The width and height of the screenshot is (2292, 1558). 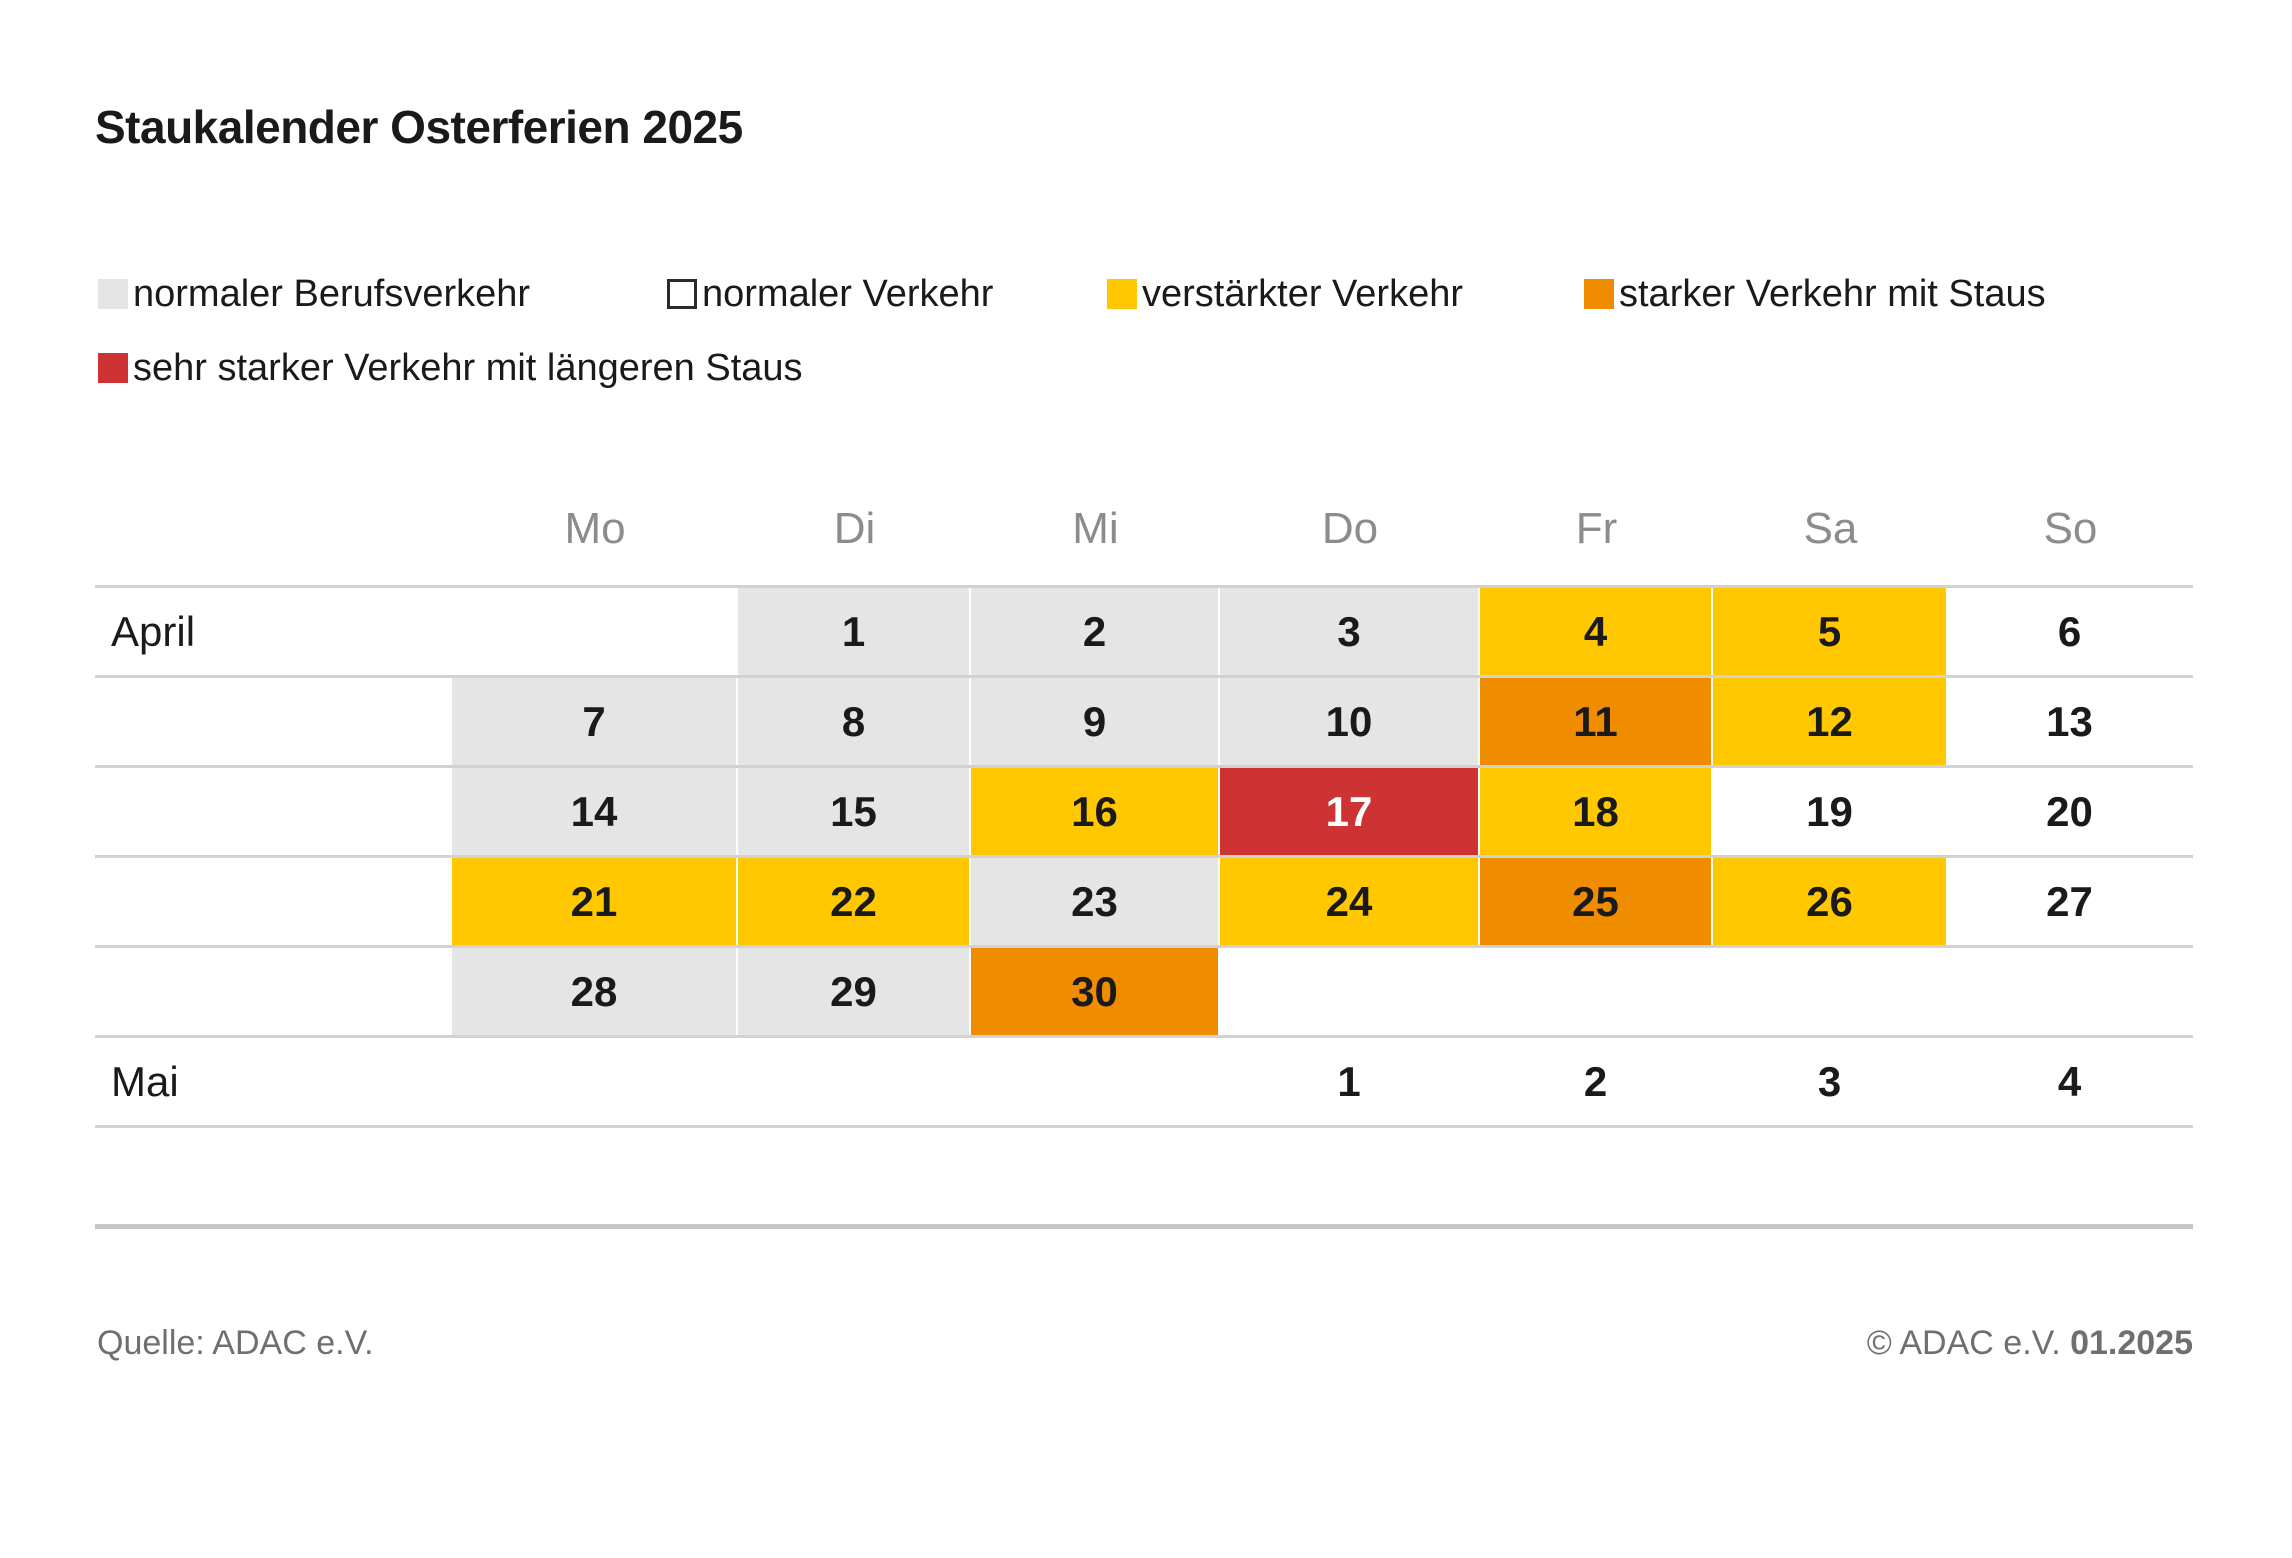 What do you see at coordinates (594, 811) in the screenshot?
I see `day-cell: 14` at bounding box center [594, 811].